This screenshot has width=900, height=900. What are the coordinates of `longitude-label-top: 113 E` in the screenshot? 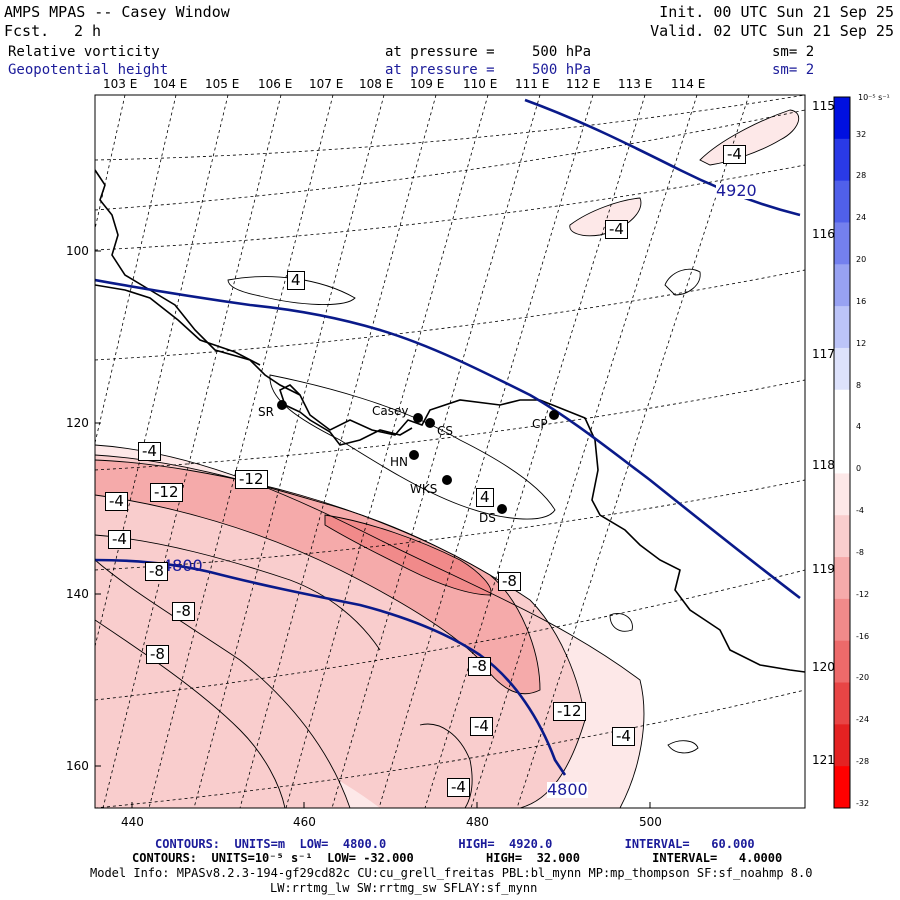 It's located at (635, 84).